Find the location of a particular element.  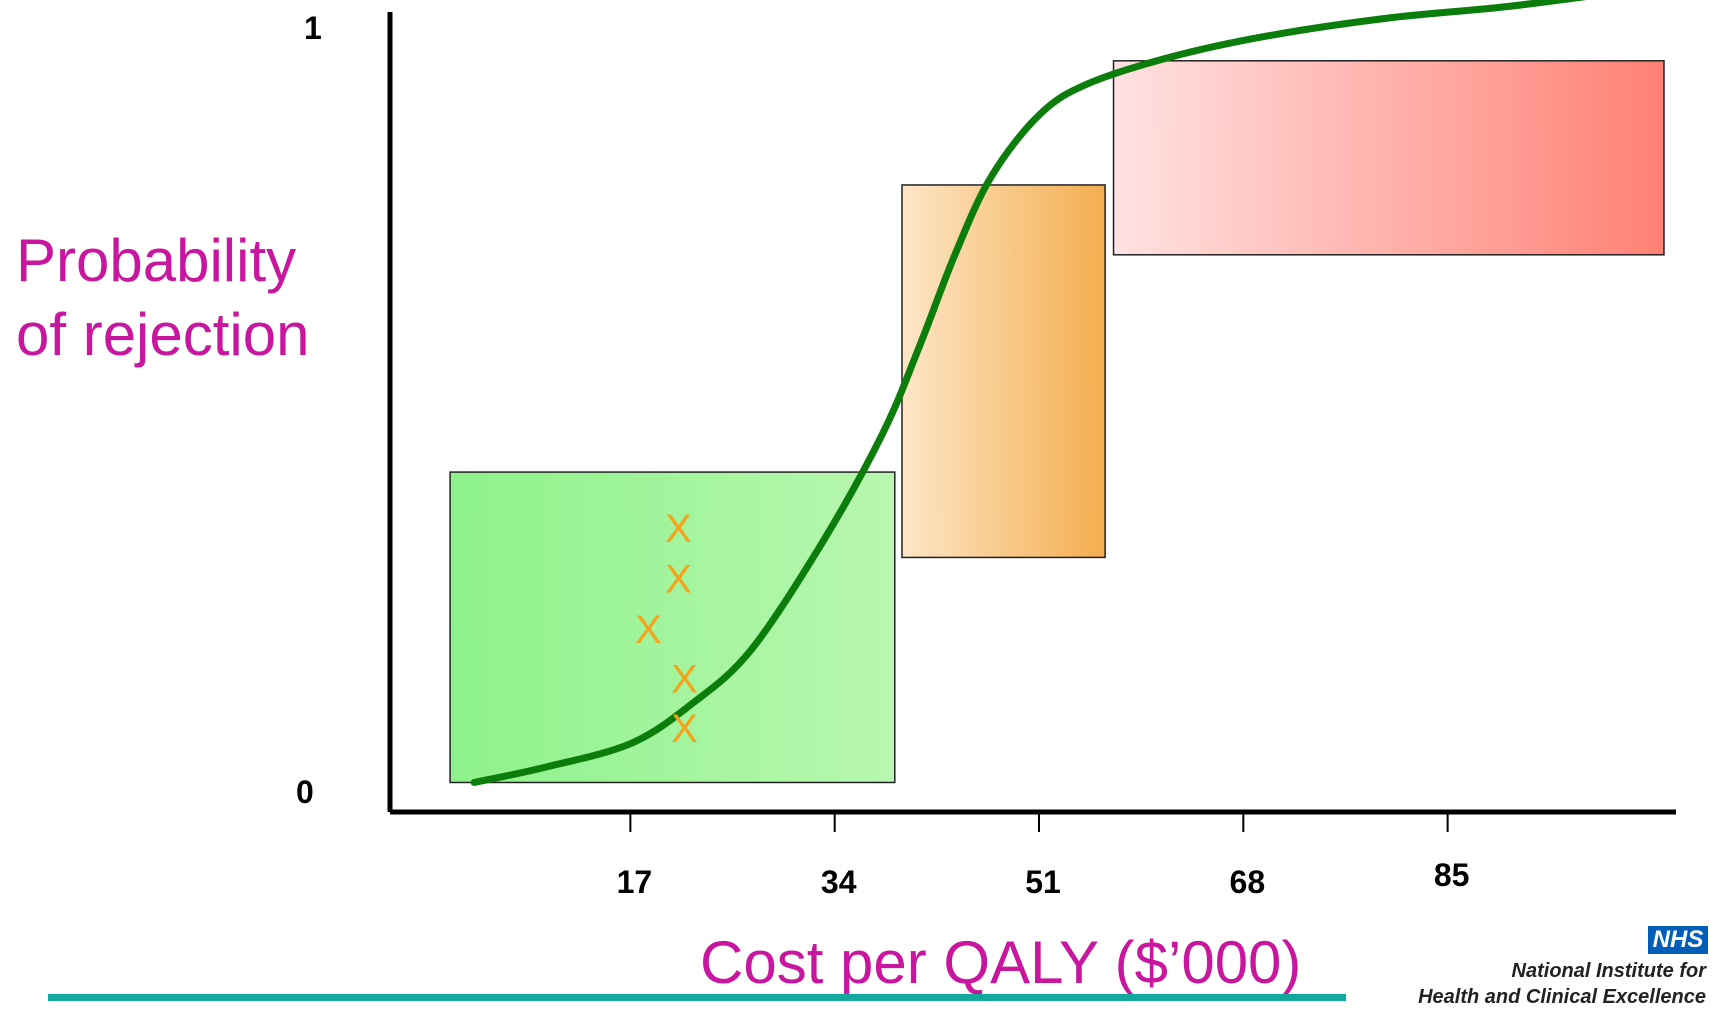

y-axis-label: Probability of rejection is located at coordinates (163, 298).